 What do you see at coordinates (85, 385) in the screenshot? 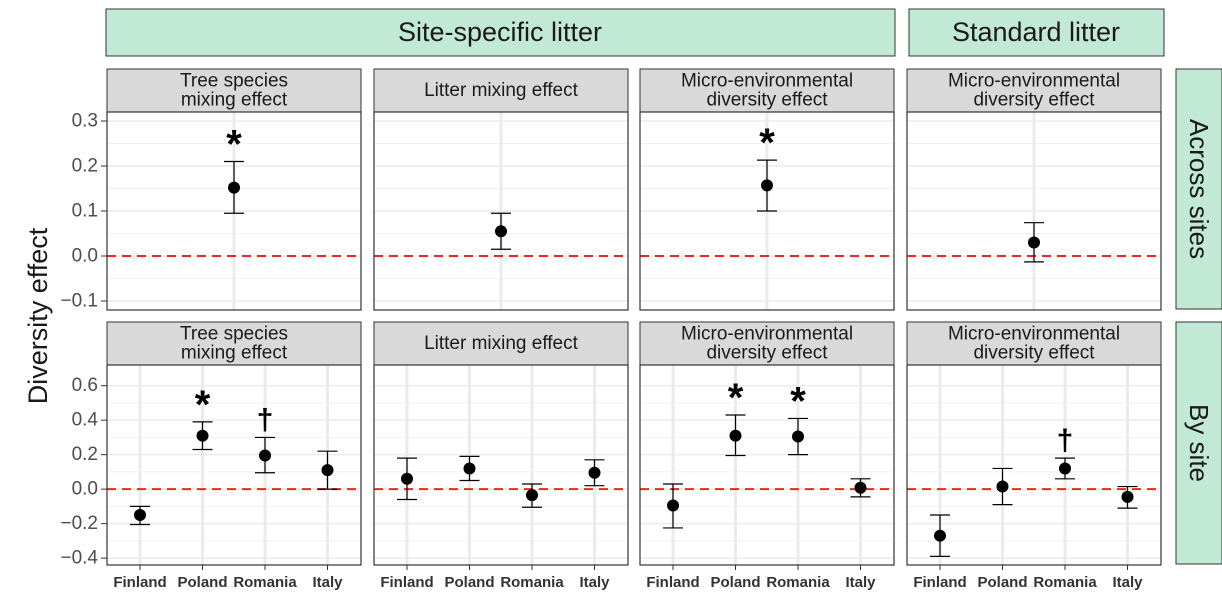
I see `y-tick-label: 0.6` at bounding box center [85, 385].